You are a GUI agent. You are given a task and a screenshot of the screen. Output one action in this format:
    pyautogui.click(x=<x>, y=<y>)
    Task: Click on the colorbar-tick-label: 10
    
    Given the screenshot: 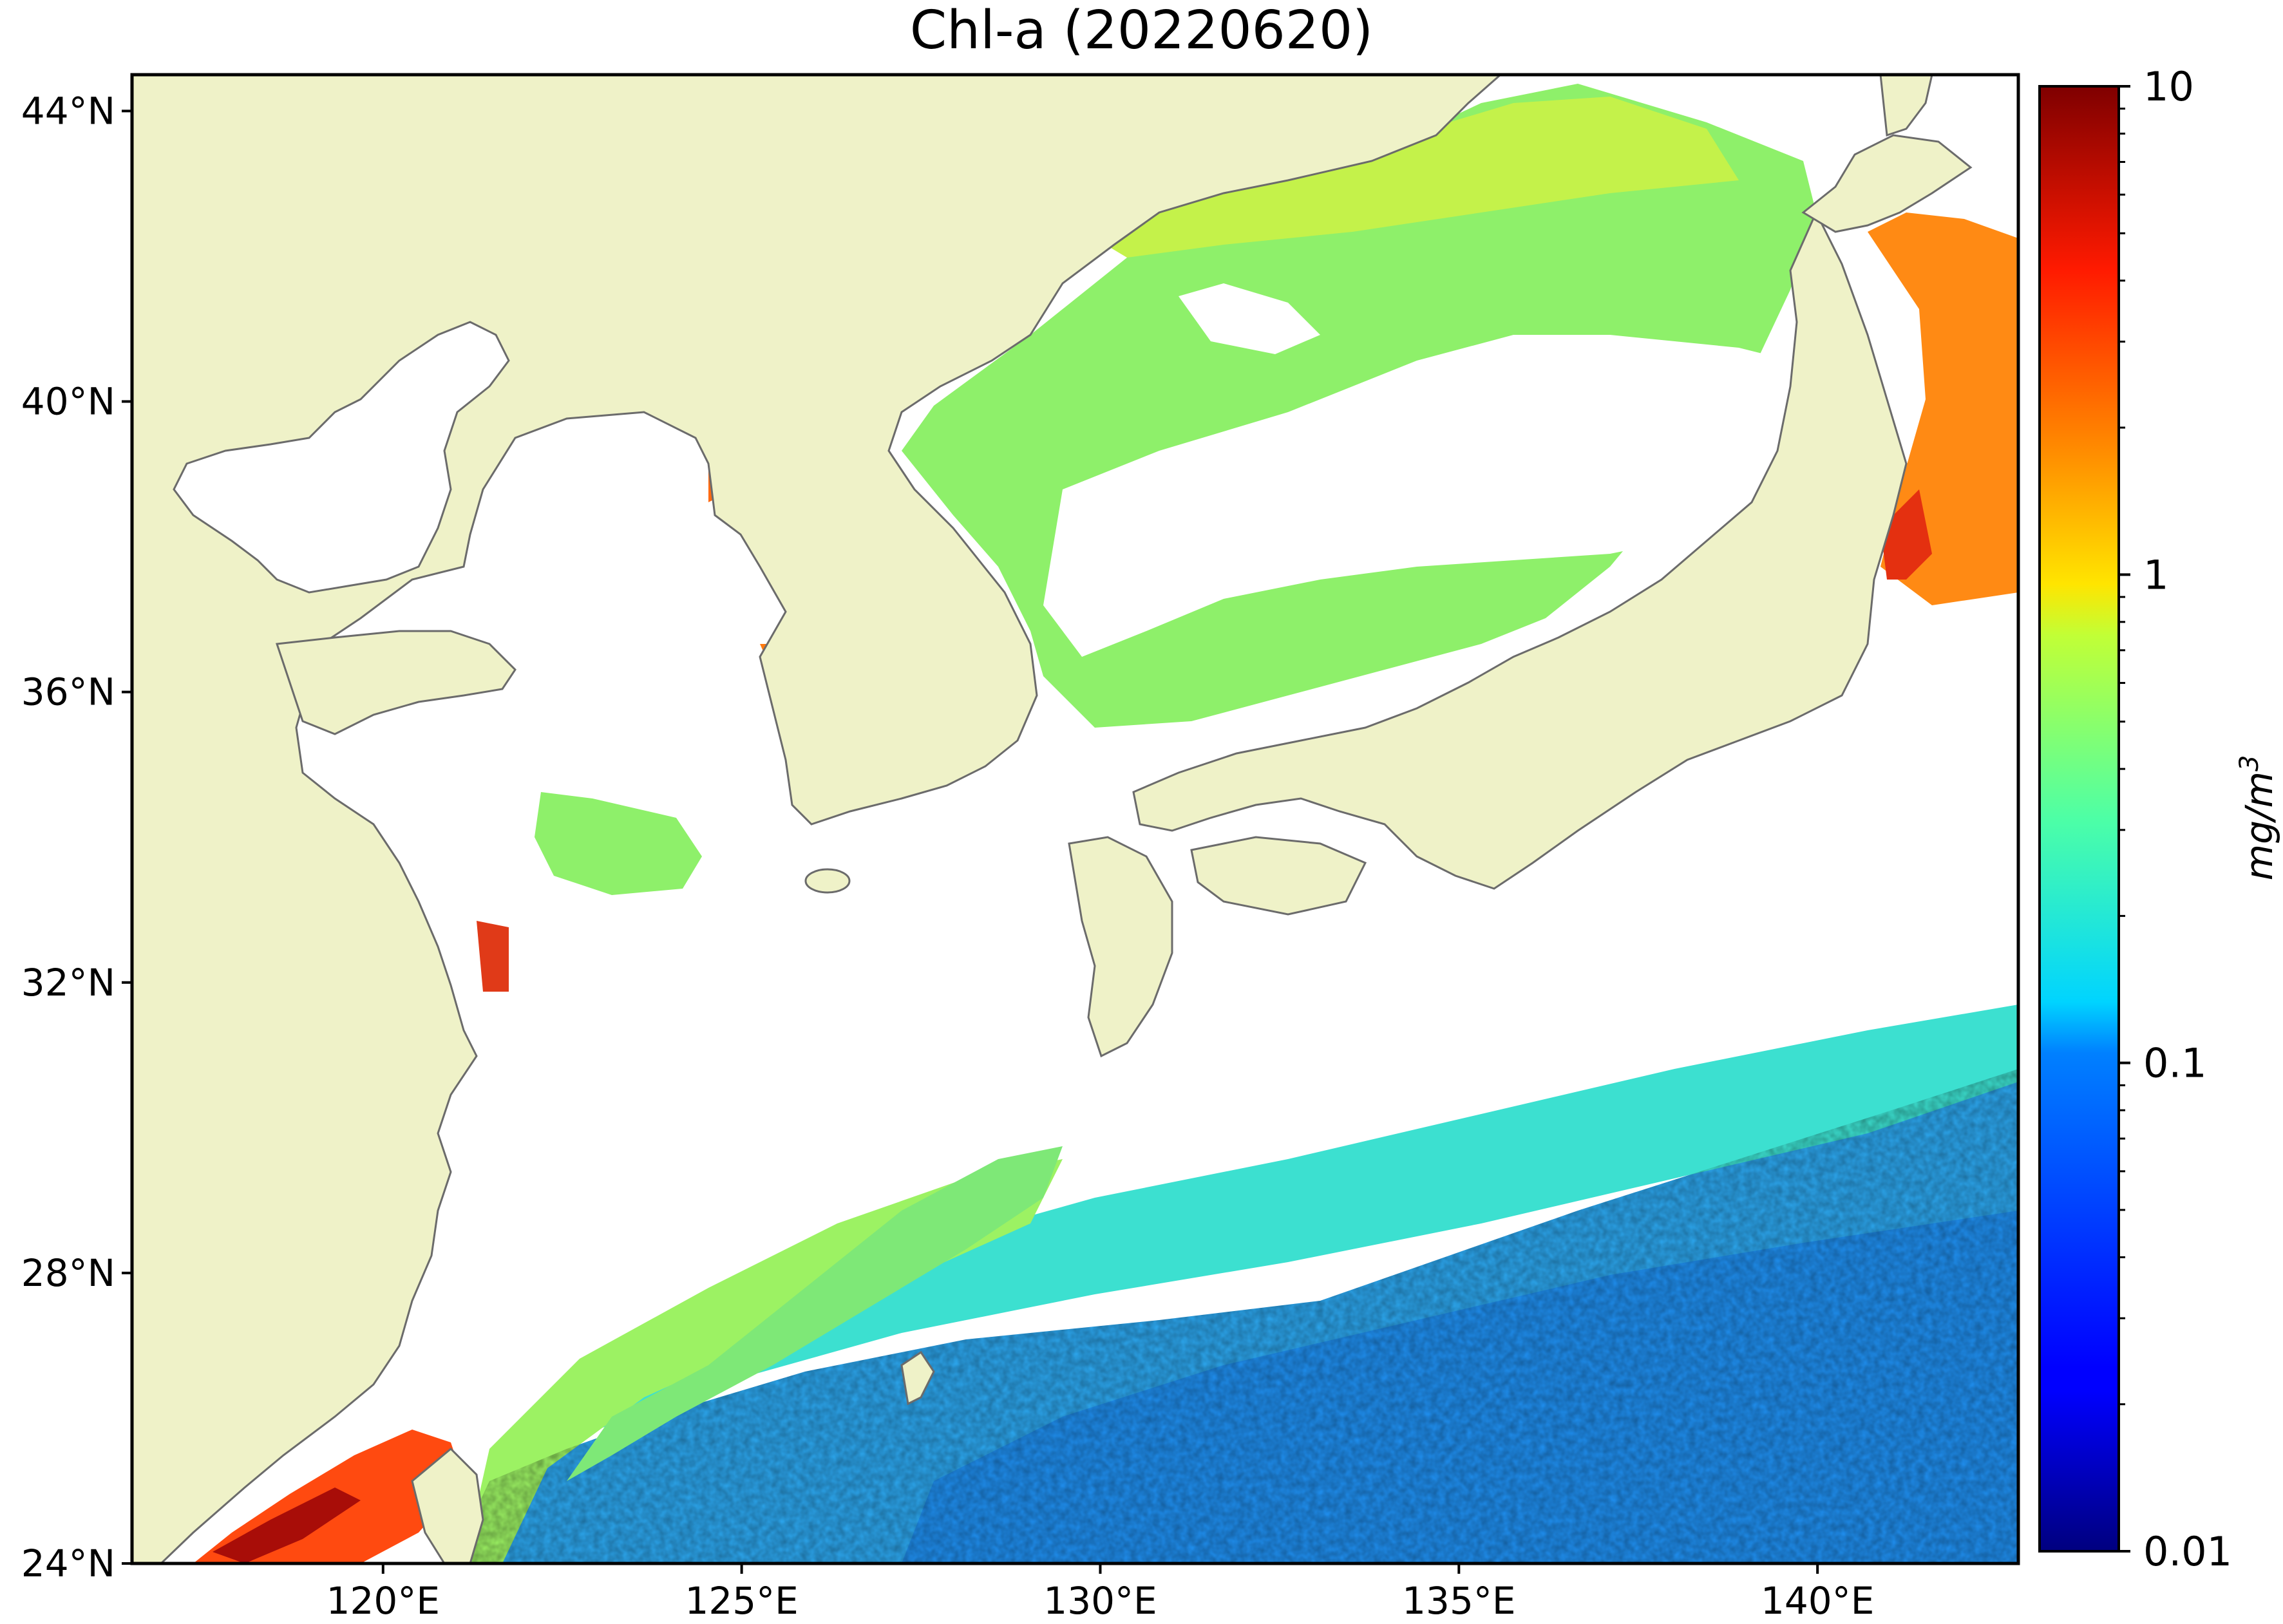 What is the action you would take?
    pyautogui.click(x=2168, y=87)
    